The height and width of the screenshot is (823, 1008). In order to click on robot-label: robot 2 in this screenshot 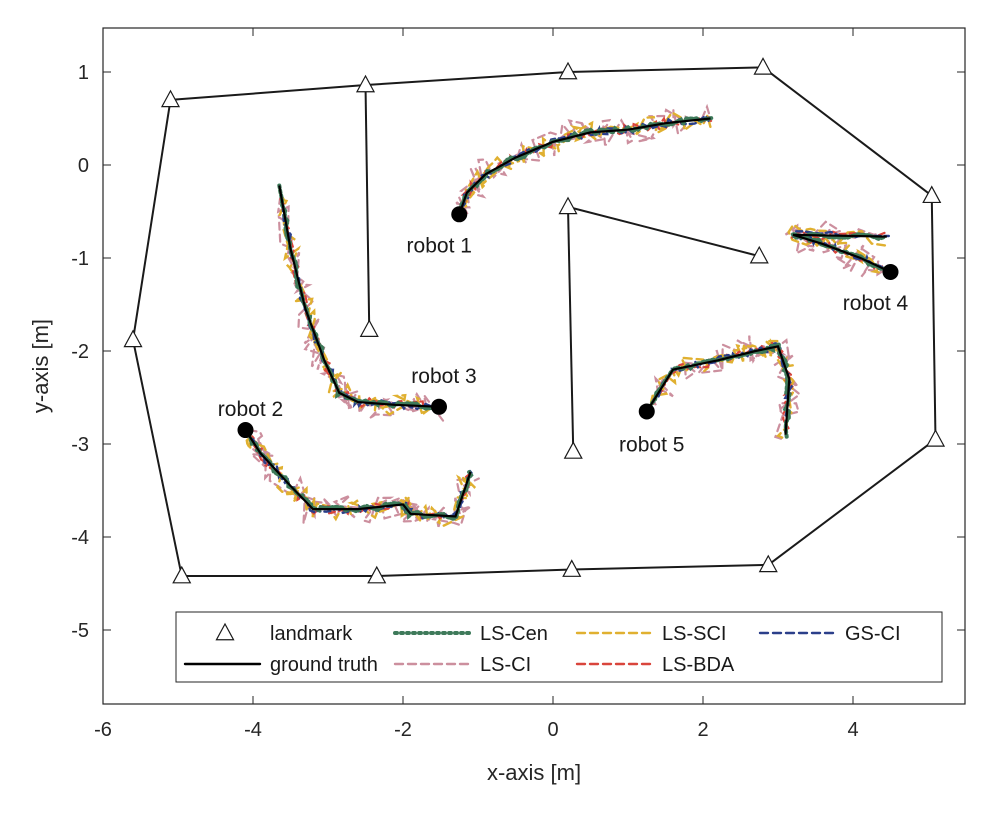, I will do `click(250, 409)`.